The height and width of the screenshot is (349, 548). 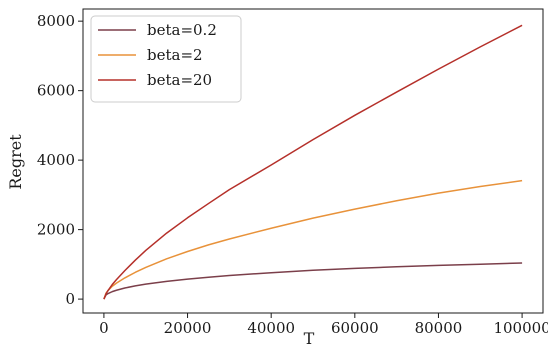 I want to click on x-tick-label: 60000, so click(x=355, y=328).